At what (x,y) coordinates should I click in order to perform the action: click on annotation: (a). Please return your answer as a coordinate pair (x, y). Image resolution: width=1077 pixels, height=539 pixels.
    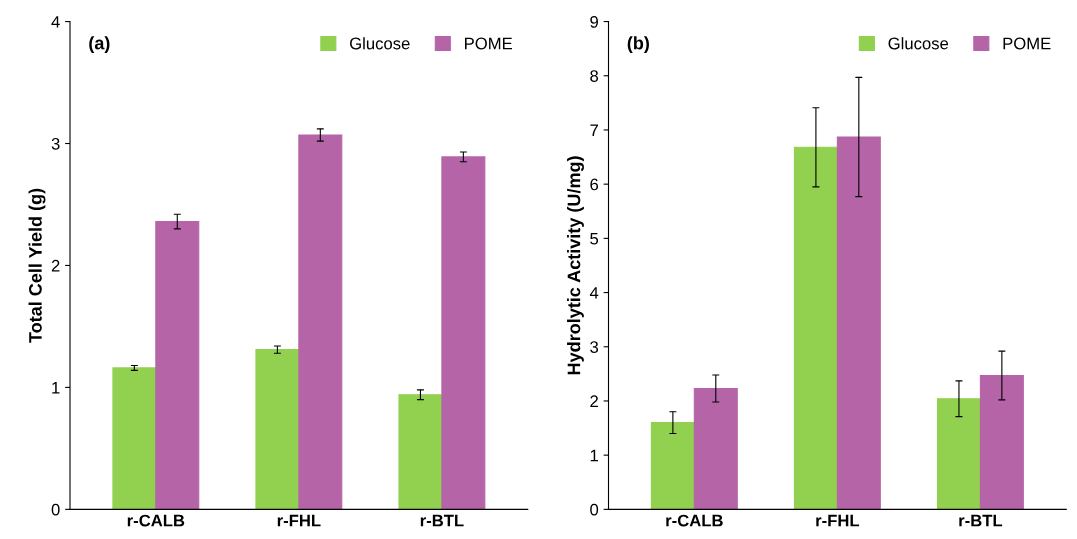
    Looking at the image, I should click on (99, 45).